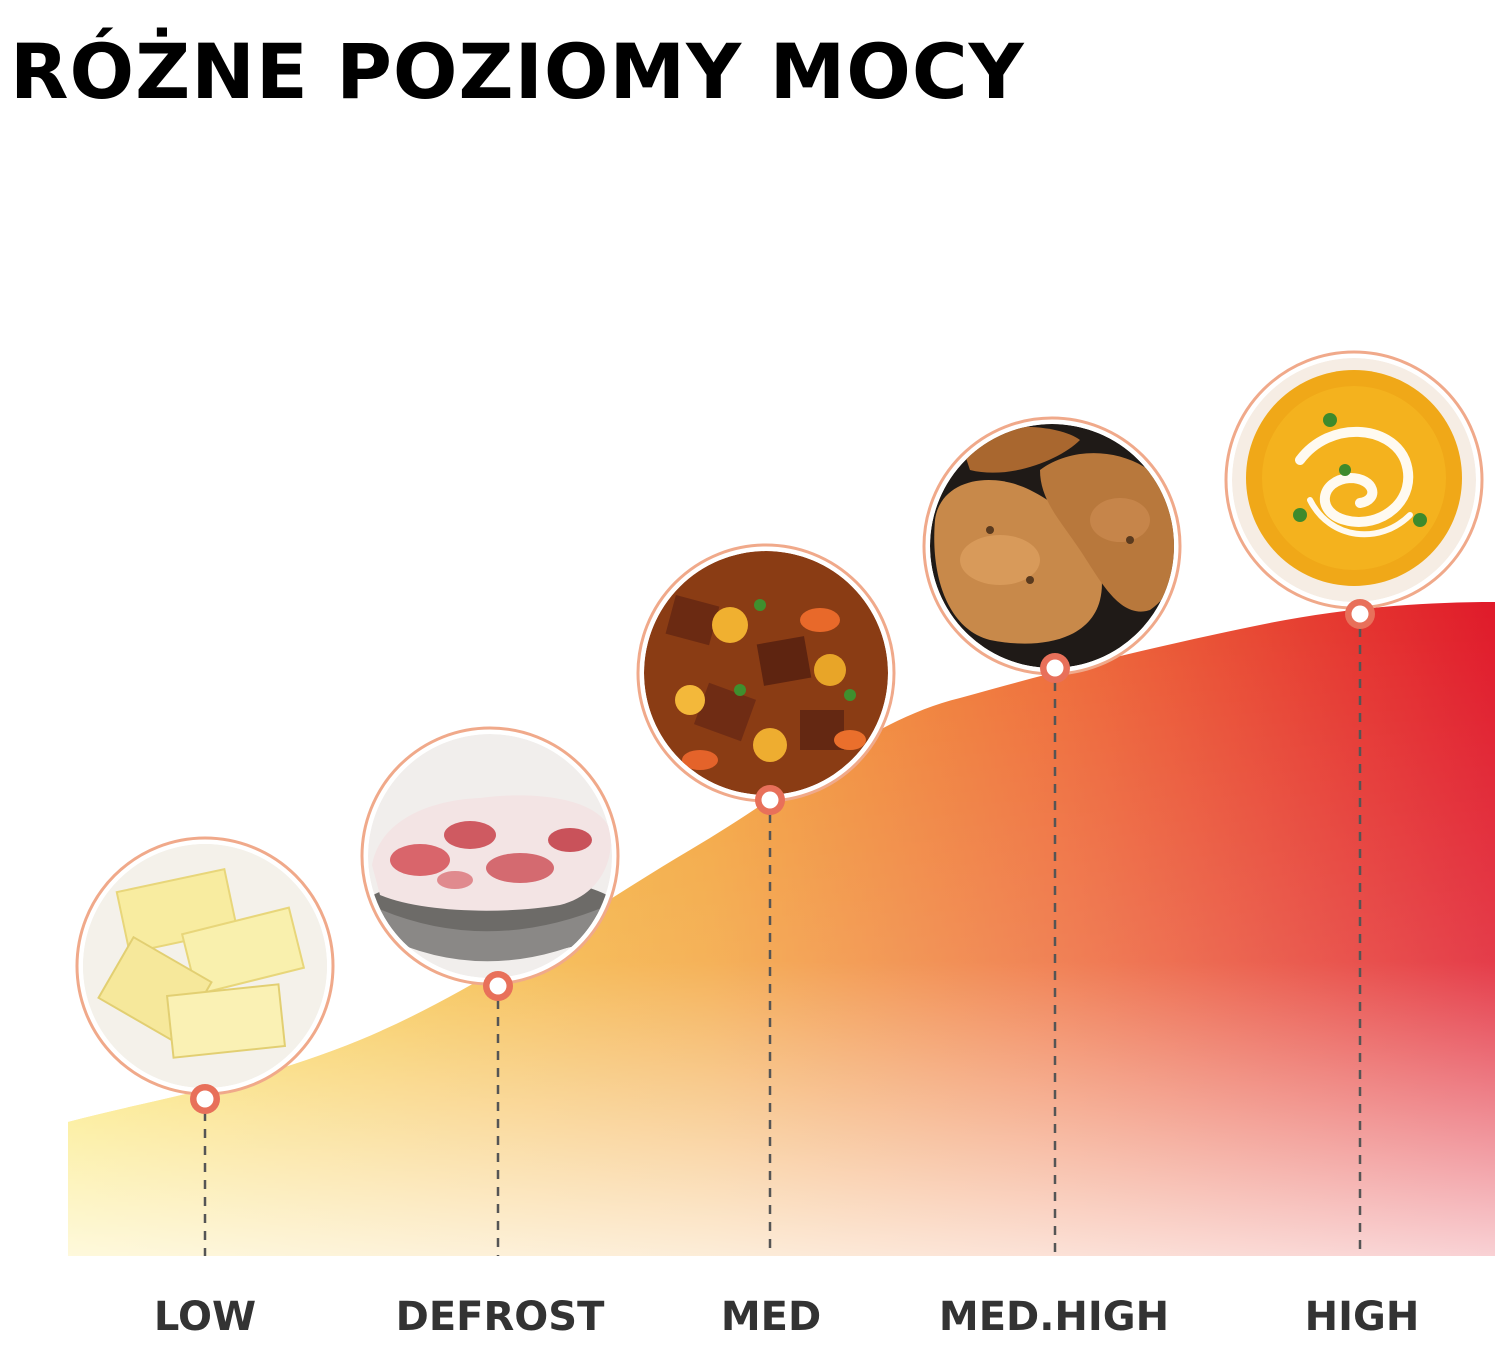  I want to click on food-circle-low, so click(205, 966).